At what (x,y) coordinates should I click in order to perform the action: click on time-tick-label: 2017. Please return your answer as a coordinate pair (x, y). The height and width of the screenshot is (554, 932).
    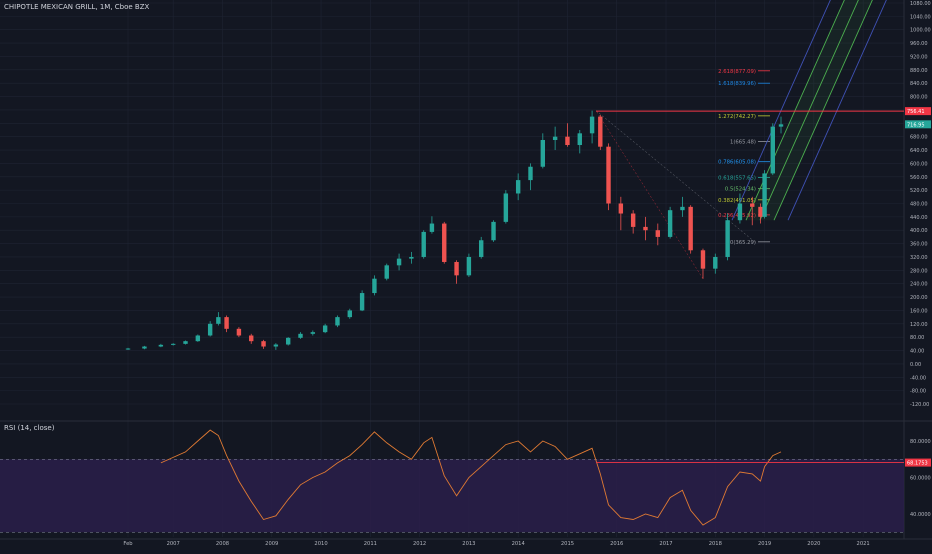
    Looking at the image, I should click on (665, 544).